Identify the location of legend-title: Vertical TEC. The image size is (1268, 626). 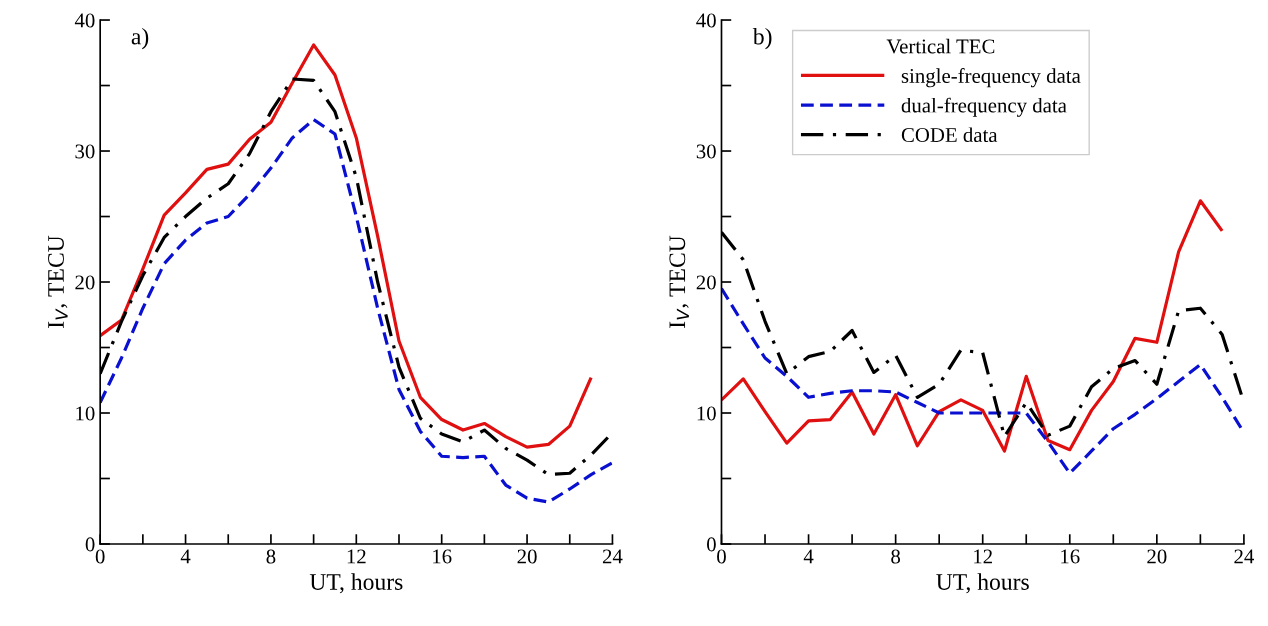
(940, 46).